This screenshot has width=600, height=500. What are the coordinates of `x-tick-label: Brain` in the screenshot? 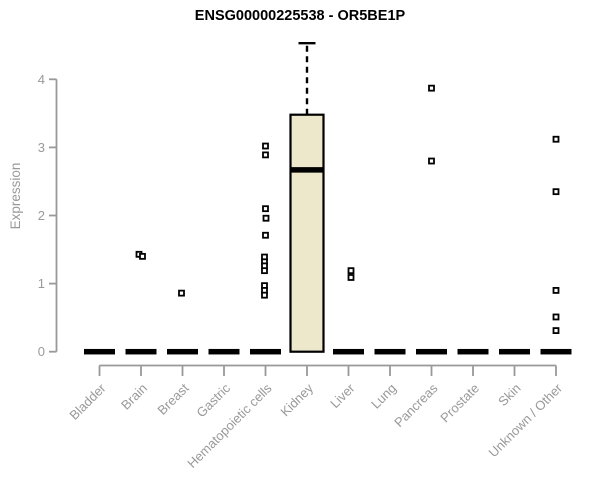 It's located at (134, 397).